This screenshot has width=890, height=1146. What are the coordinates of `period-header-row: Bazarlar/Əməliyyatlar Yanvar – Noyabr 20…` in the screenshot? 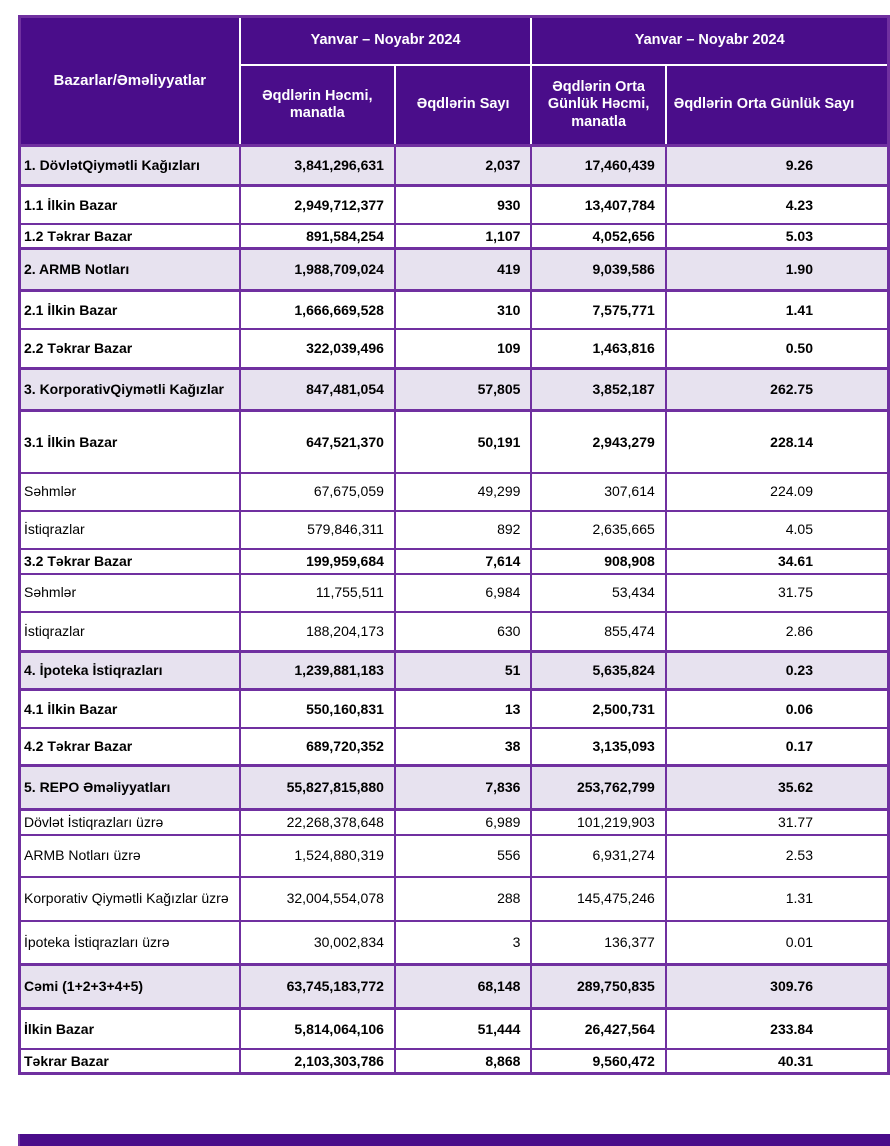 It's located at (454, 81).